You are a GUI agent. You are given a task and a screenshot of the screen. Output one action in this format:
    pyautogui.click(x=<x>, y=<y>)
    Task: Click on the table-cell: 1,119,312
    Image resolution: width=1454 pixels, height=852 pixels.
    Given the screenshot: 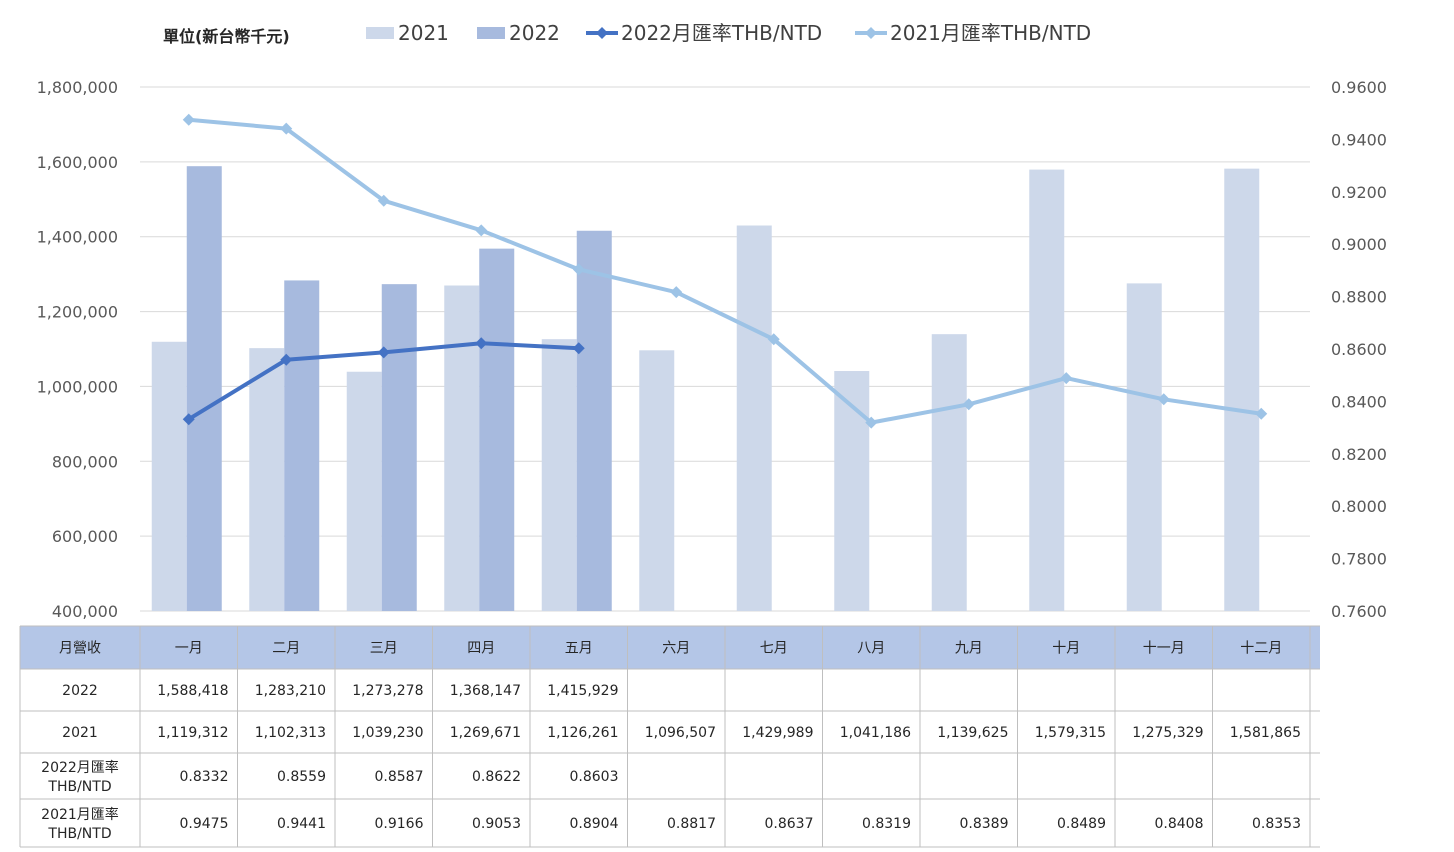 What is the action you would take?
    pyautogui.click(x=192, y=733)
    